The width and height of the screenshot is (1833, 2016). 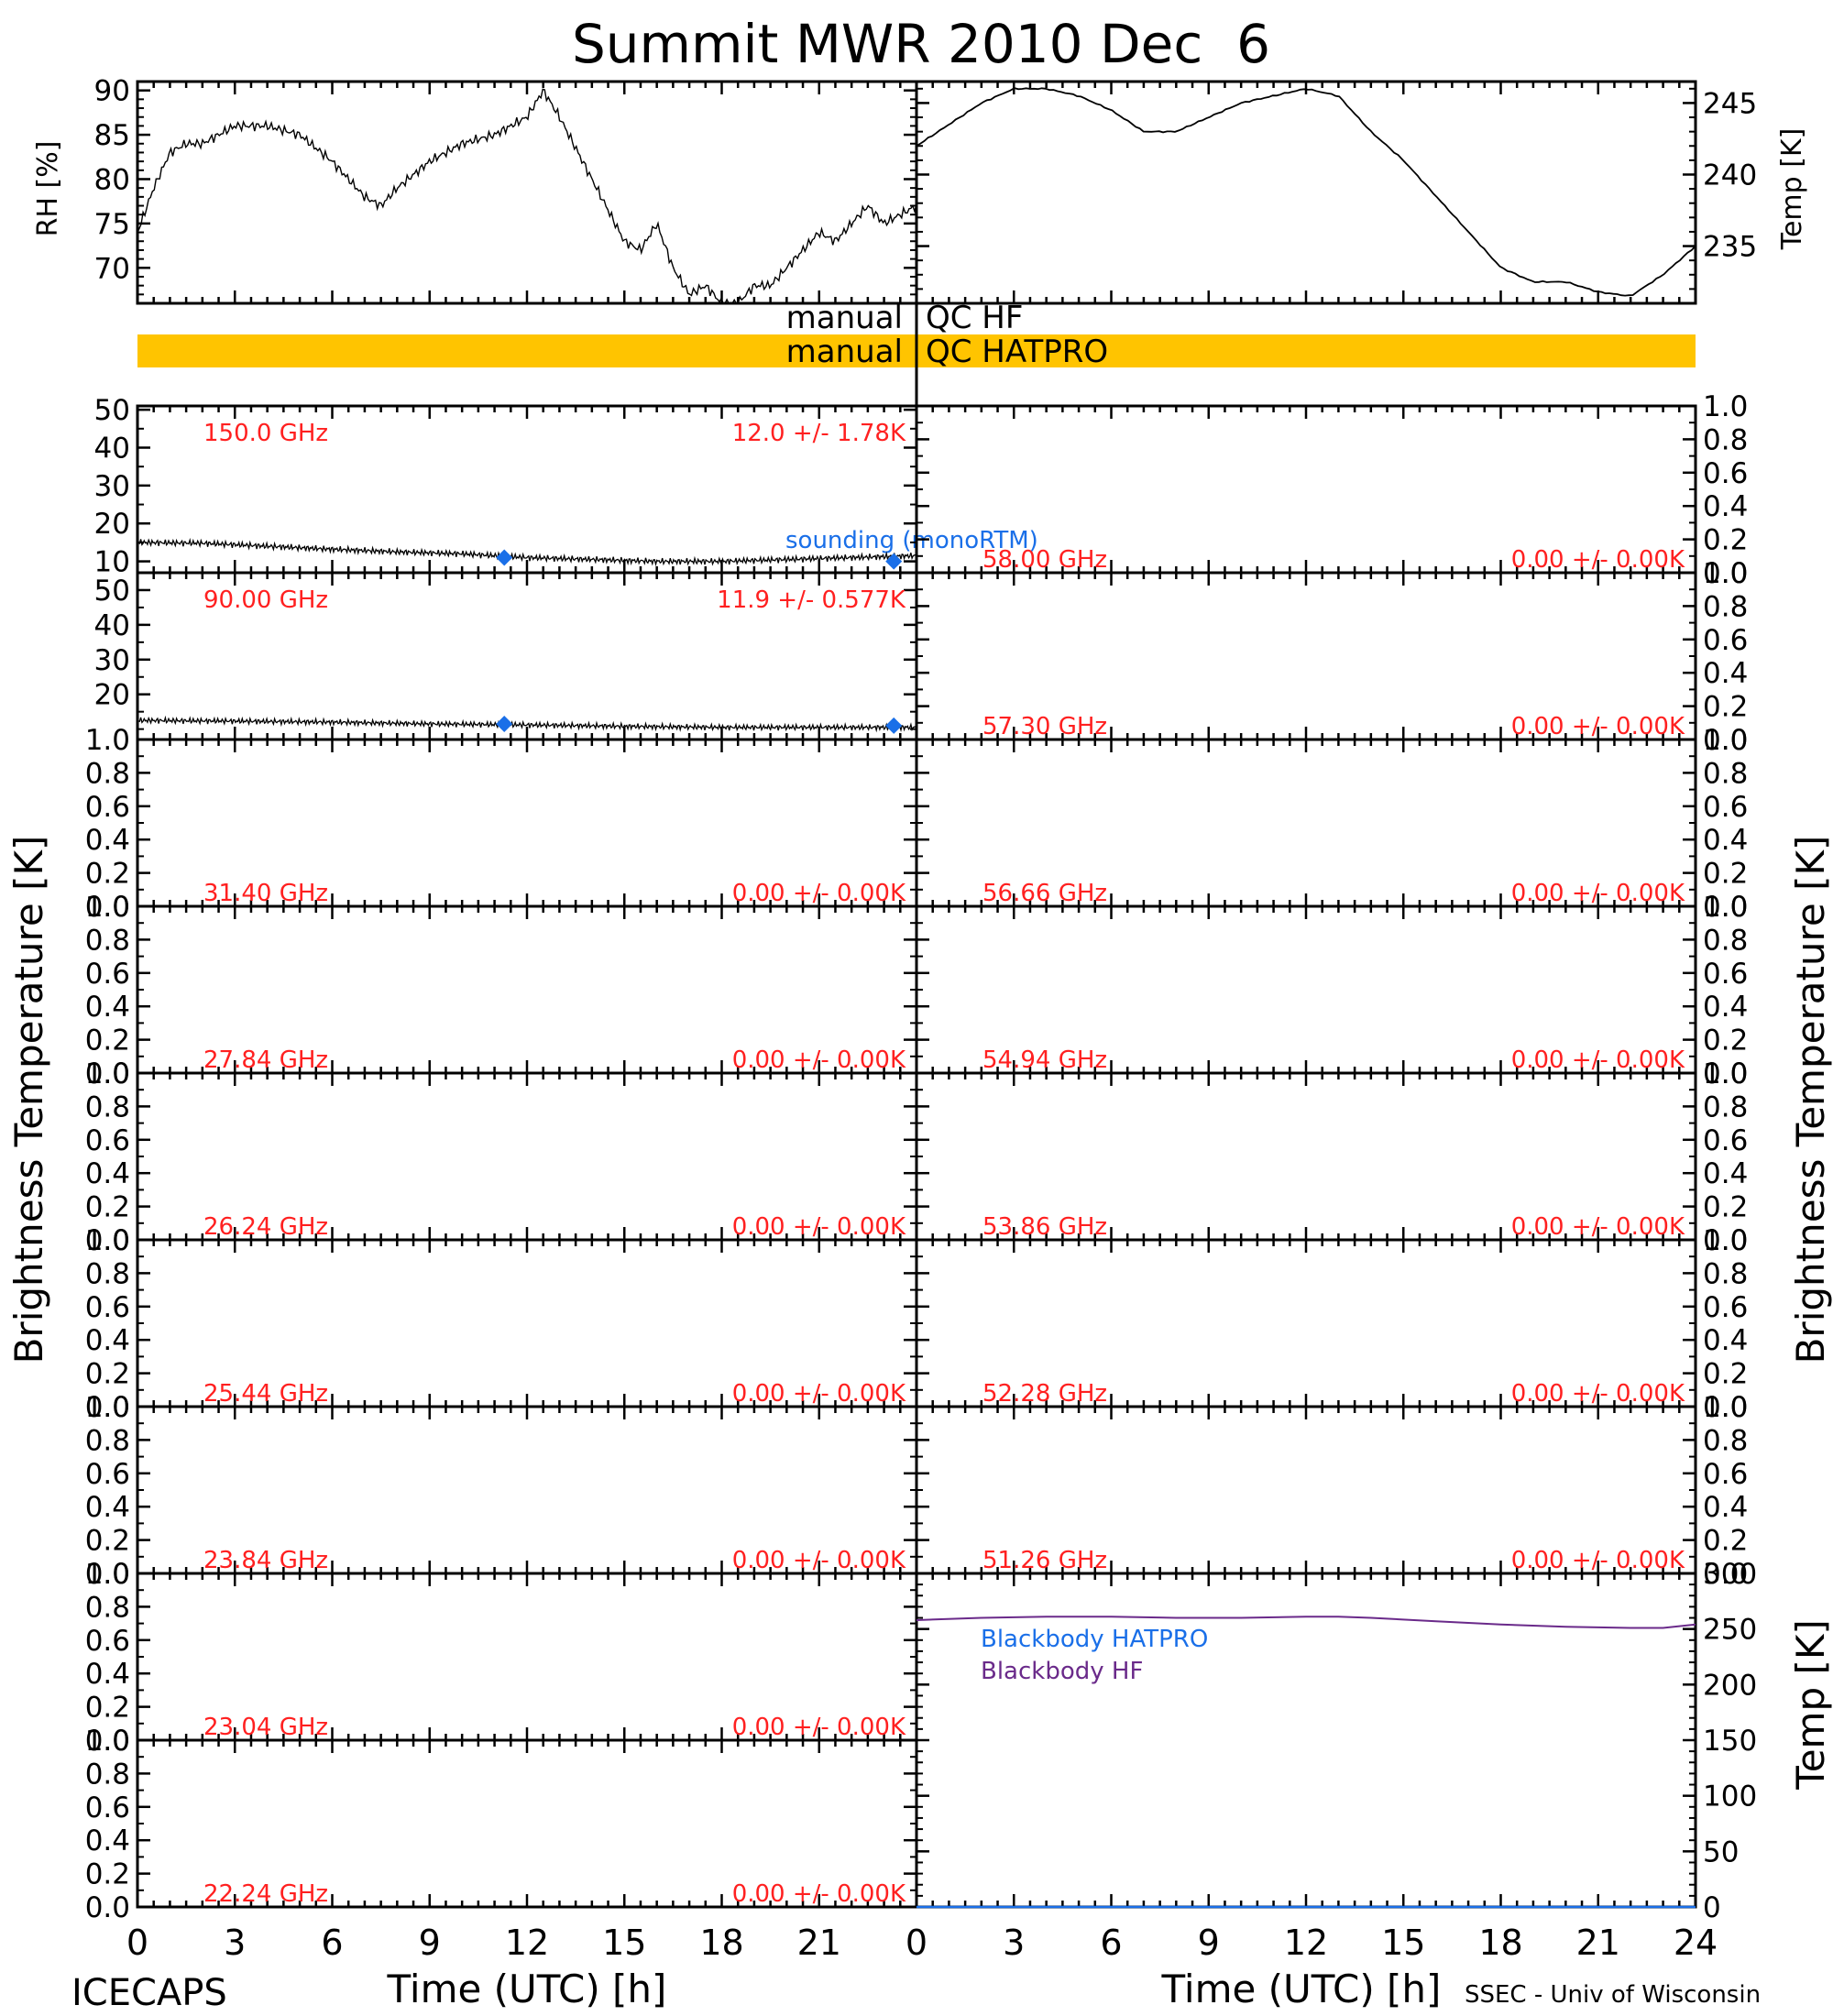 I want to click on qc-hf-right: QC HF, so click(x=974, y=318).